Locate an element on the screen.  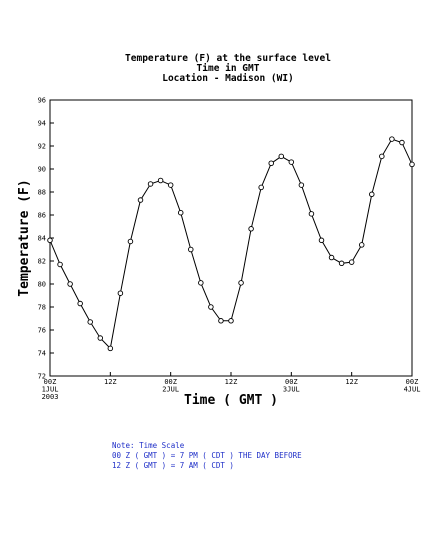
y-tick-label: 88 is located at coordinates (42, 193).